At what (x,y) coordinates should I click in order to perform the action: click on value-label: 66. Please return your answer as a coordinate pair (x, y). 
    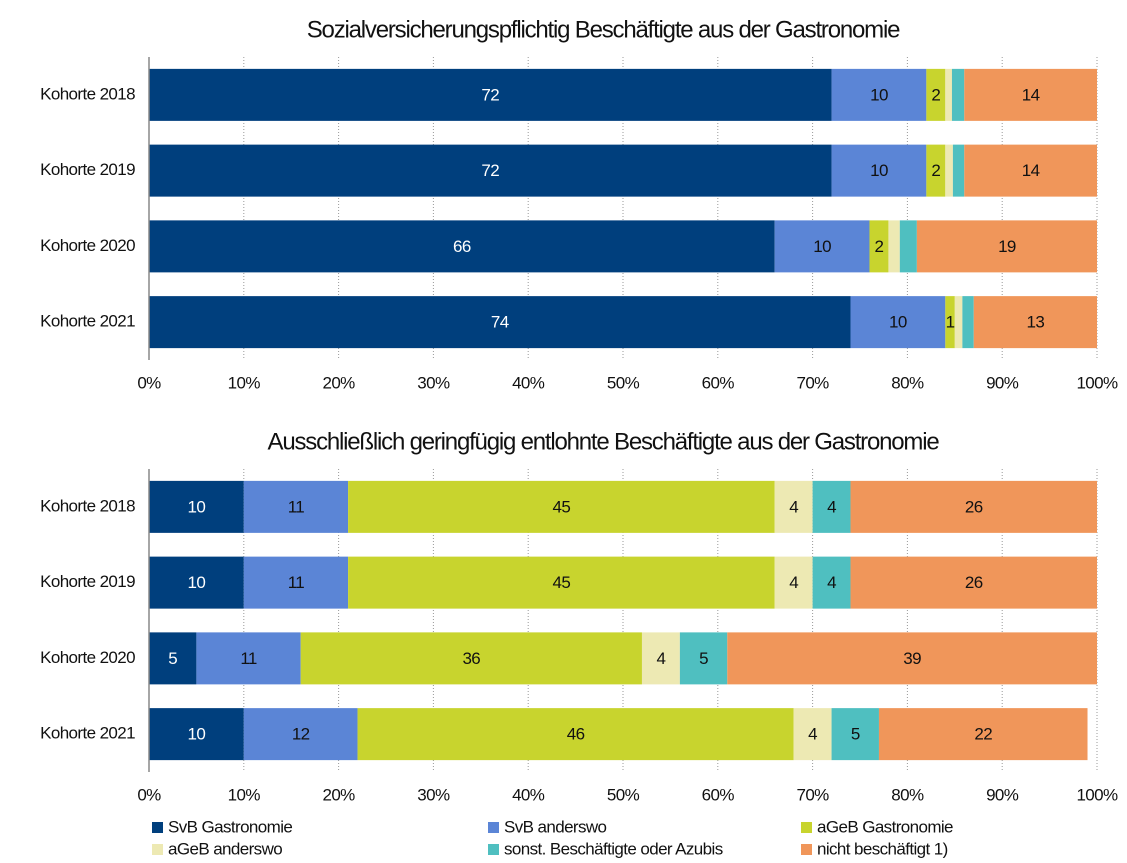
    Looking at the image, I should click on (462, 246).